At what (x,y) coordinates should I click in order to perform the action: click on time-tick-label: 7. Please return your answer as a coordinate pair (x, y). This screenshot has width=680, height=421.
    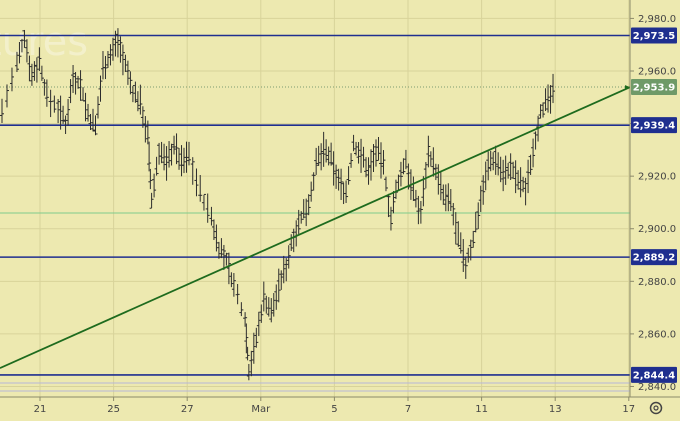
    Looking at the image, I should click on (408, 409).